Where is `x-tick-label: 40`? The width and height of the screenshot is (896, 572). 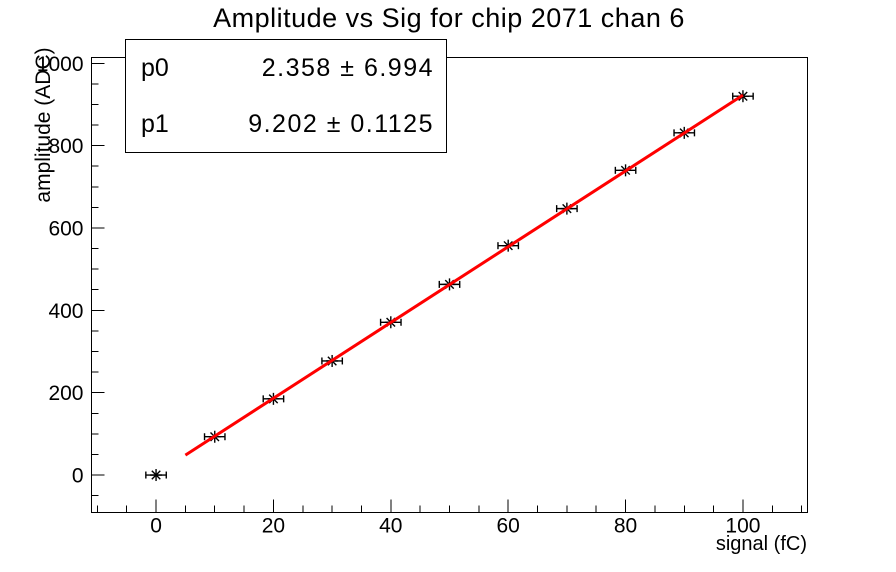 x-tick-label: 40 is located at coordinates (390, 526).